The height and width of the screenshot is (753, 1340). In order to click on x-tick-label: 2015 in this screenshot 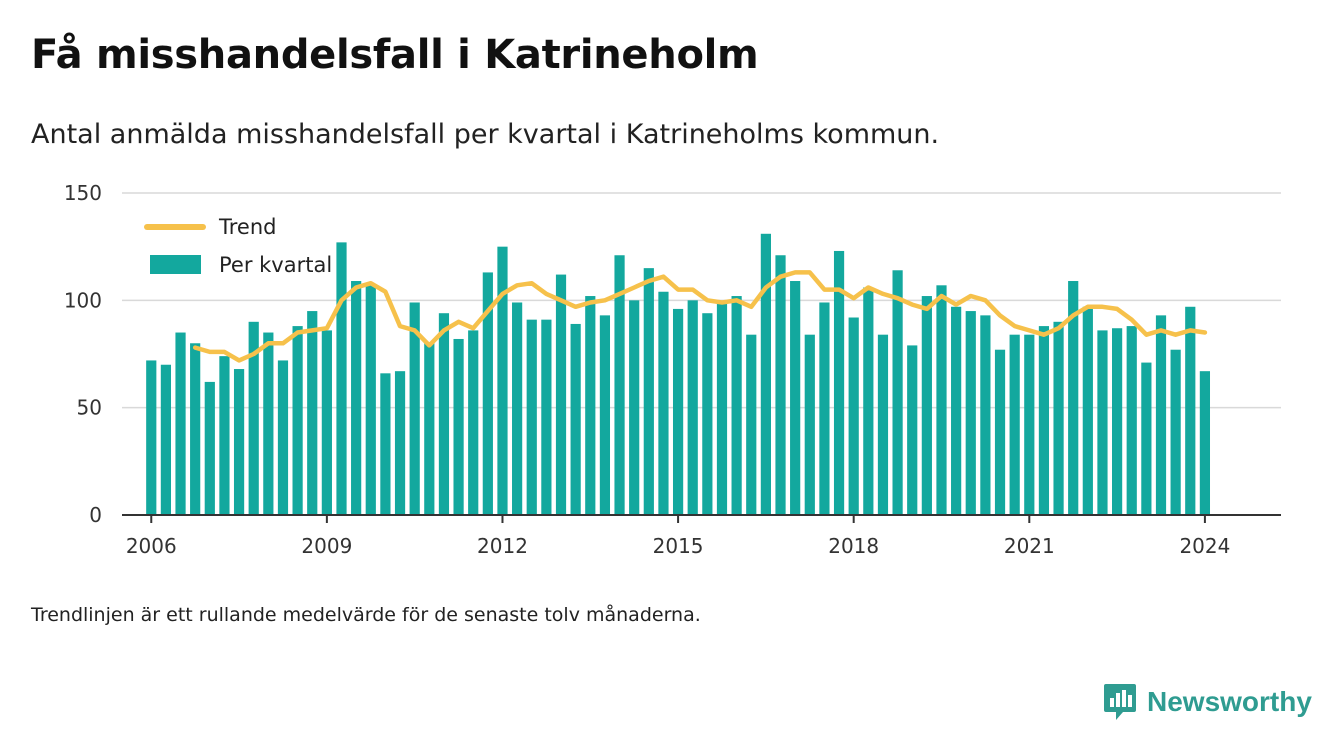, I will do `click(678, 546)`.